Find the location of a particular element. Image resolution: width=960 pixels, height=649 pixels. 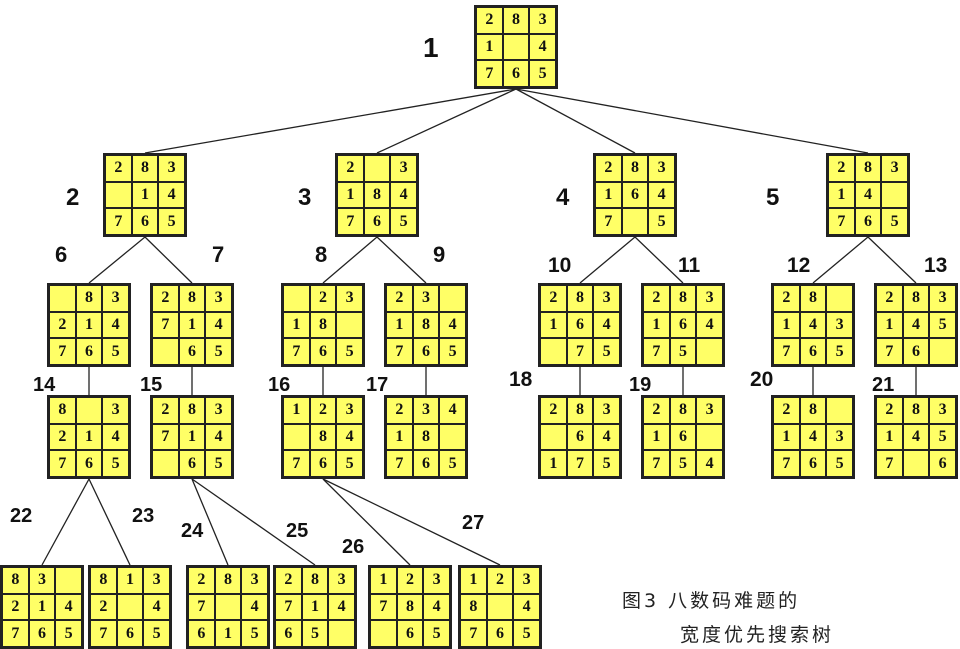

node-number-11: 11 is located at coordinates (689, 265).